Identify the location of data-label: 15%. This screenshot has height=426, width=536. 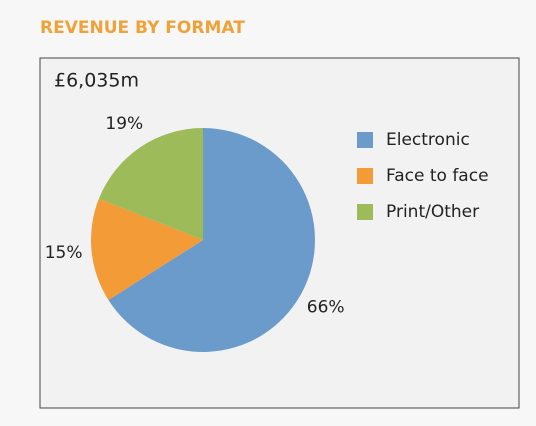
(64, 253).